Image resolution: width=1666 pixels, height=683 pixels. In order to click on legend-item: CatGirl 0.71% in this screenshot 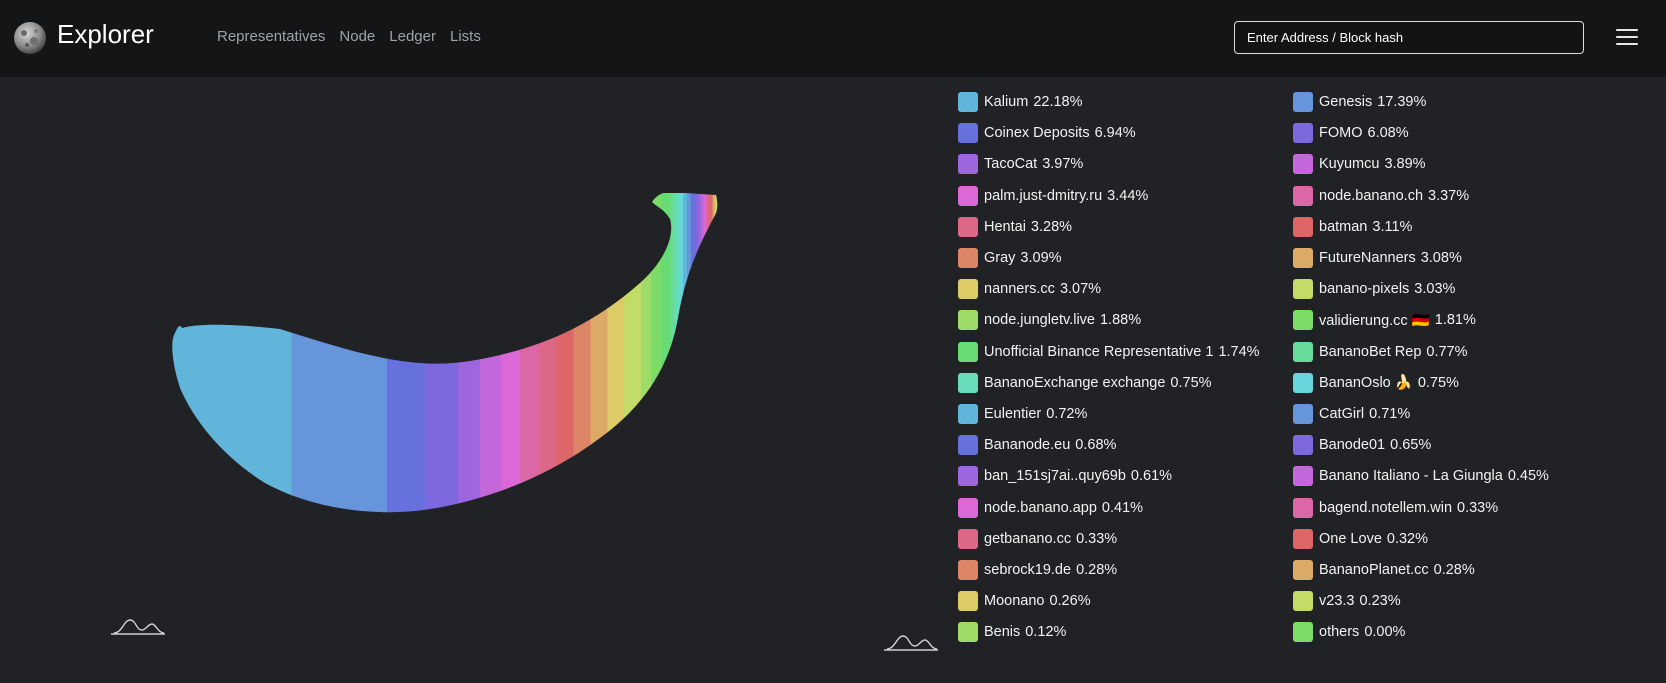, I will do `click(1351, 414)`.